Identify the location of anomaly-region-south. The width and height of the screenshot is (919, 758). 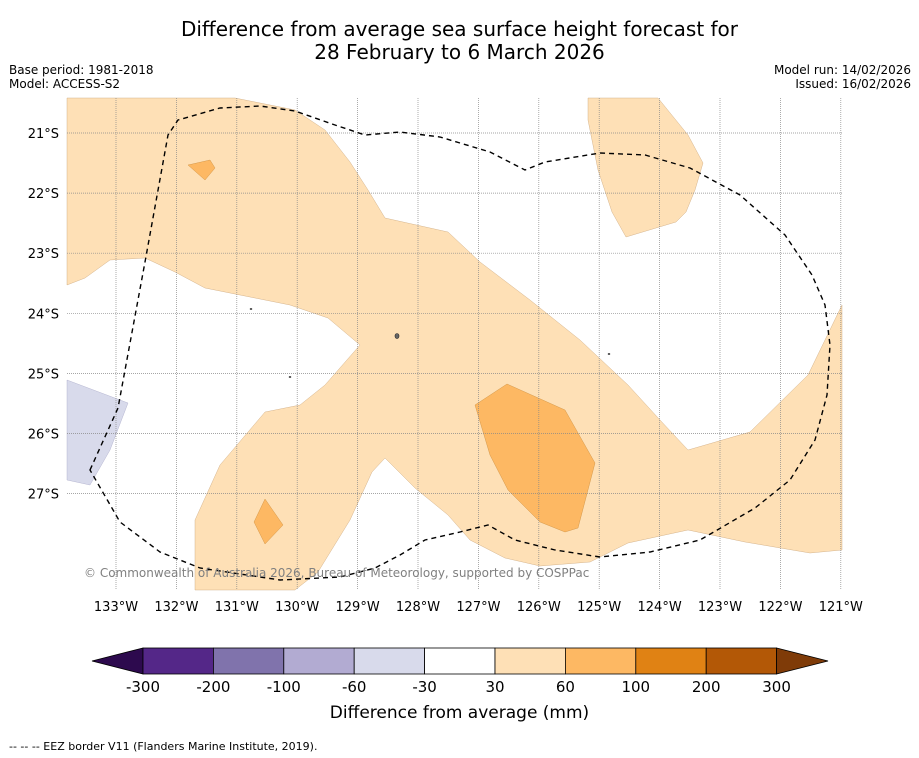
(268, 521).